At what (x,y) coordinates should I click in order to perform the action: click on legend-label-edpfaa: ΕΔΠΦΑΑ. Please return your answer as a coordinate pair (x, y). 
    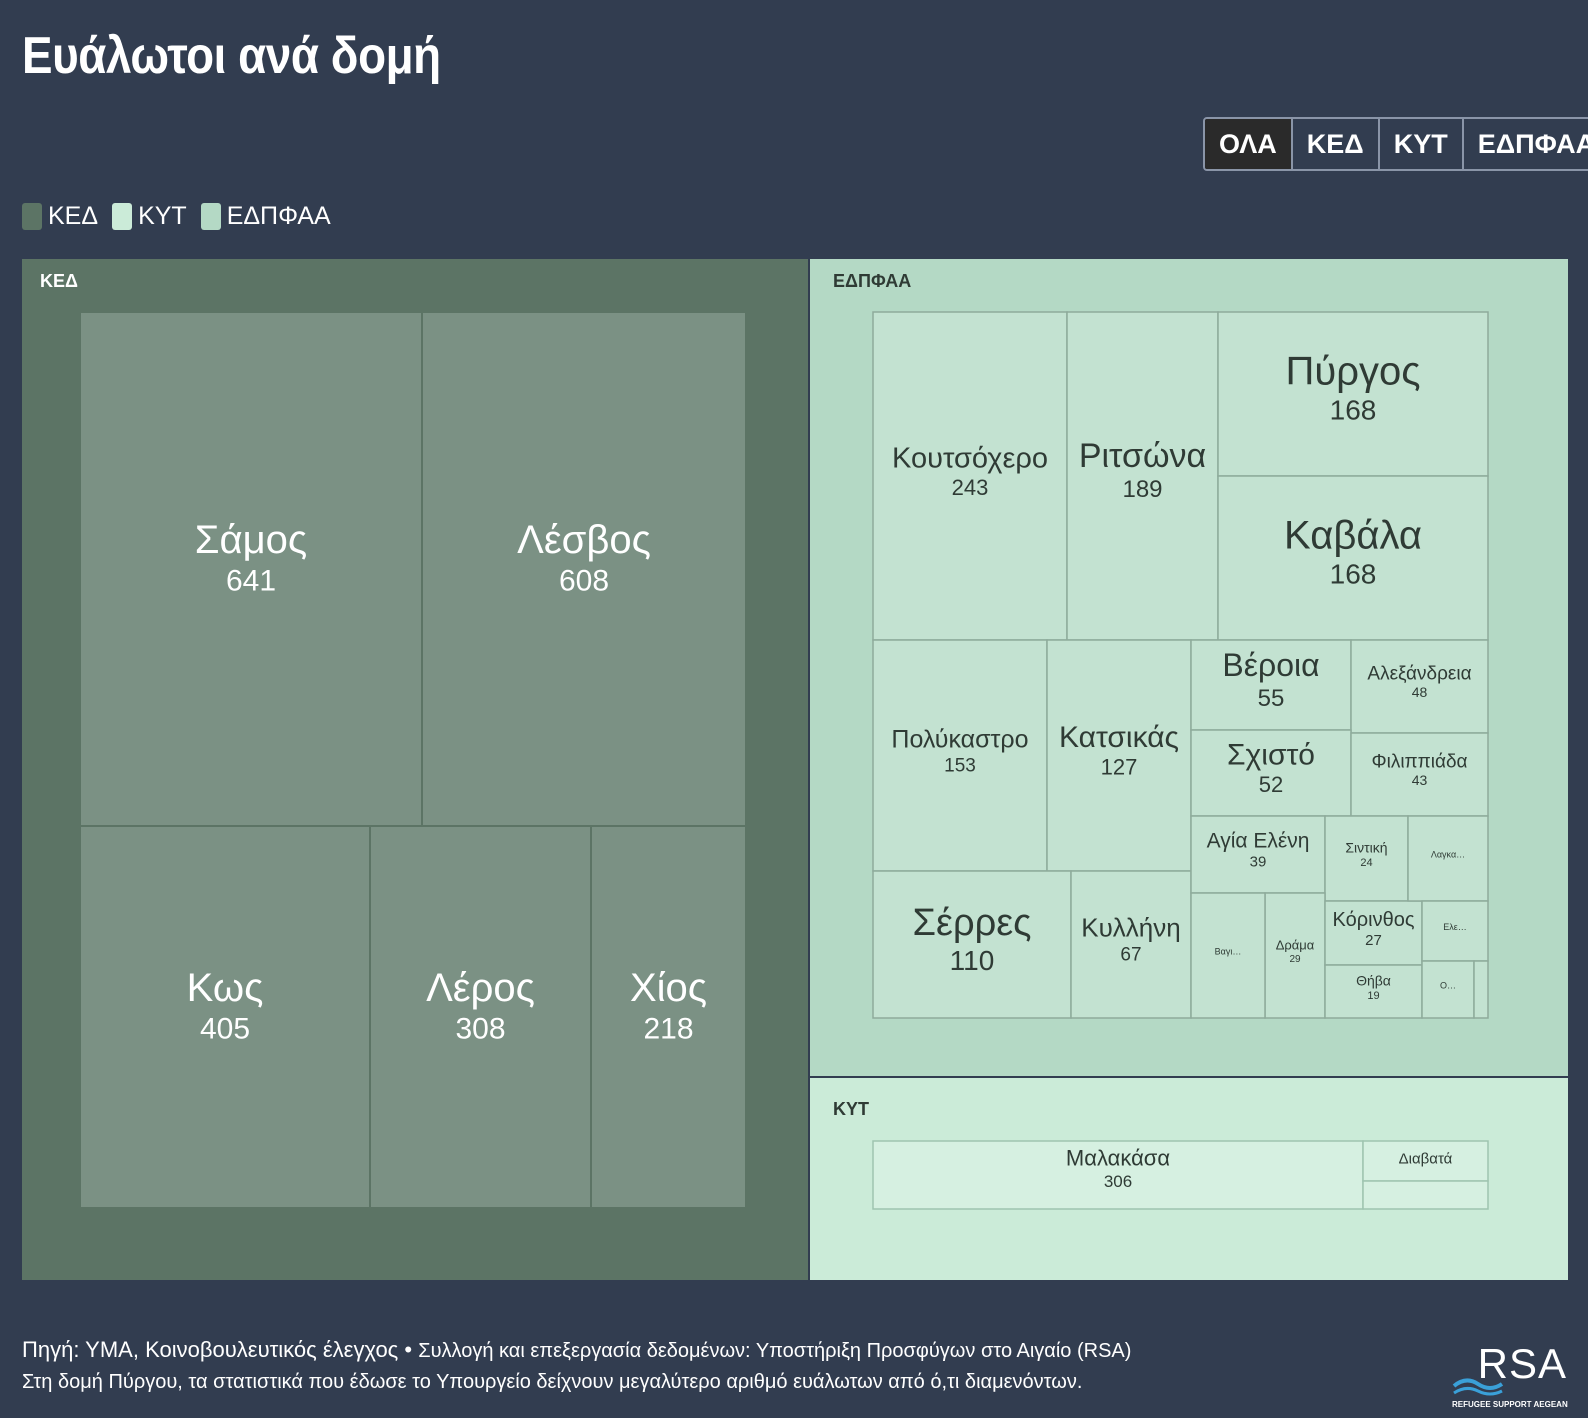
    Looking at the image, I should click on (278, 216).